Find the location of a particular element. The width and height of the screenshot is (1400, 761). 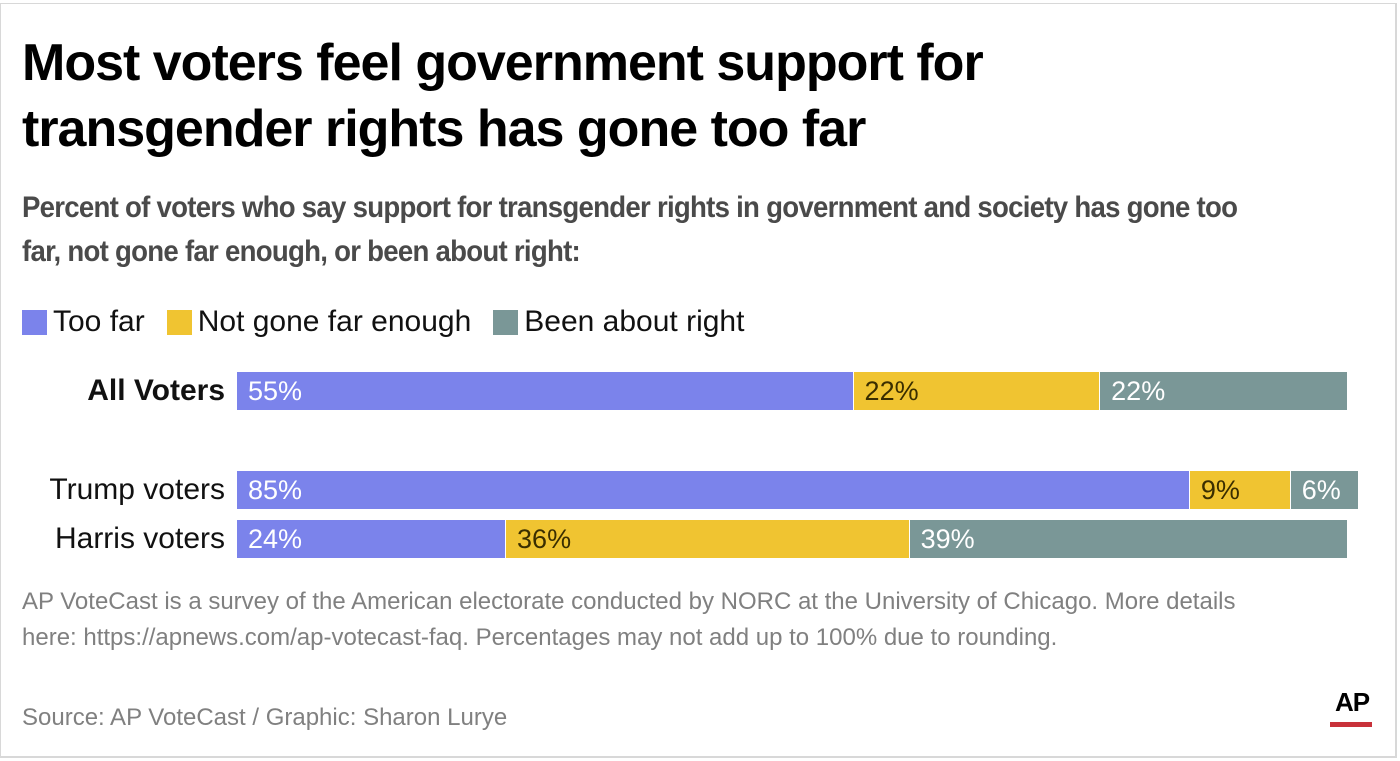

bar-segment: 24% is located at coordinates (371, 539).